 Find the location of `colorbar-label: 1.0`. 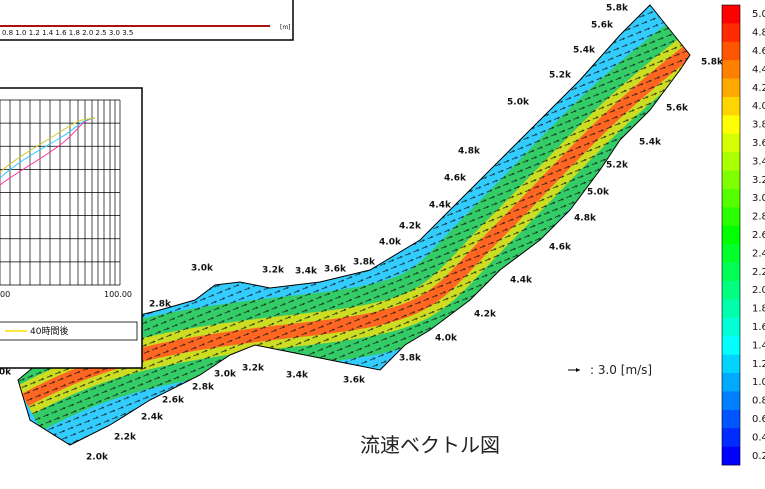

colorbar-label: 1.0 is located at coordinates (758, 382).